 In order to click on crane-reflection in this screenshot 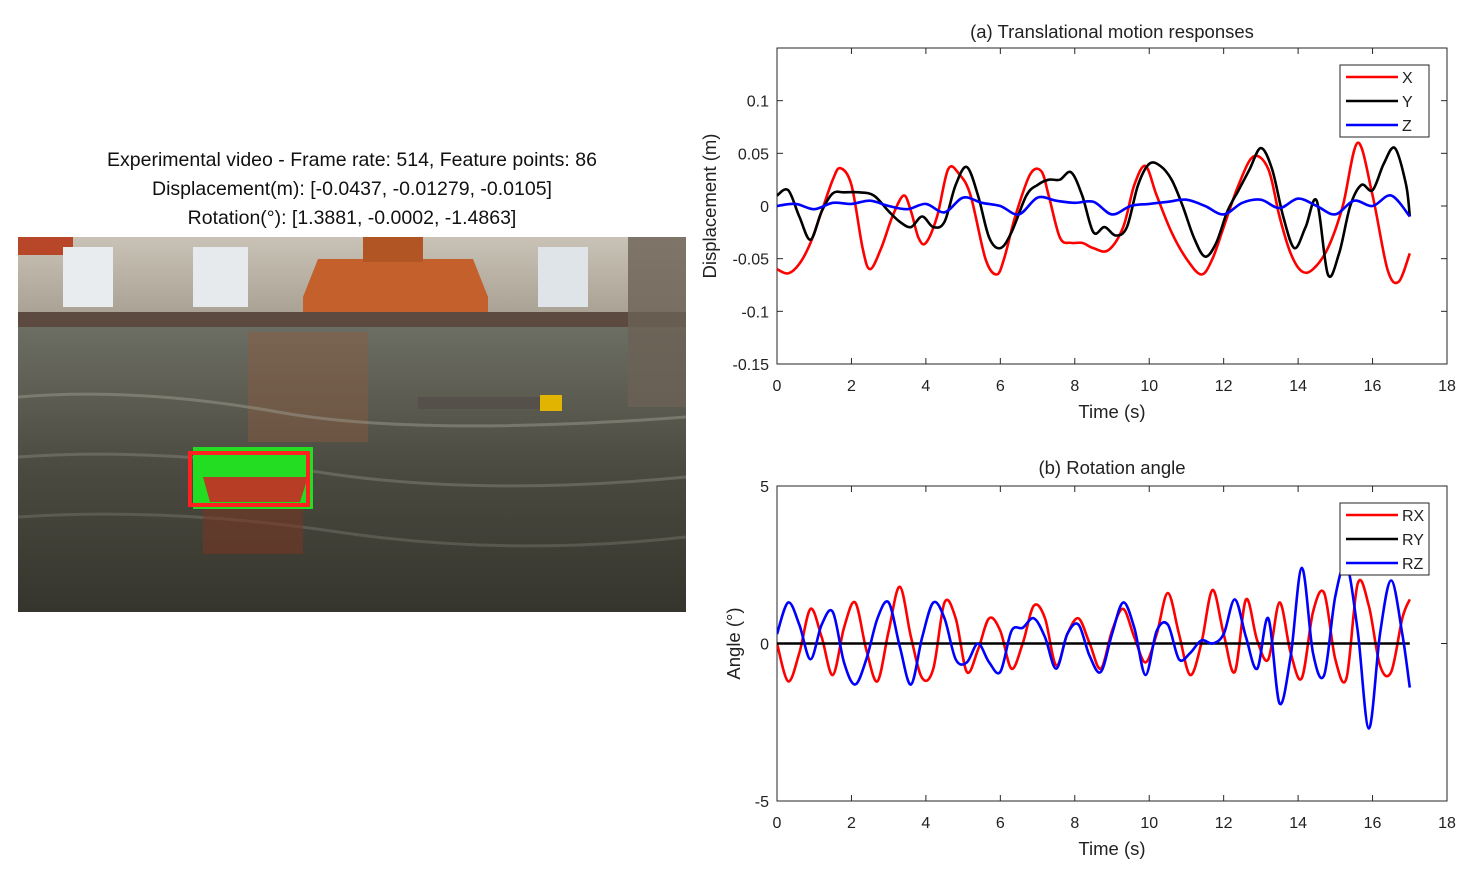, I will do `click(308, 387)`.